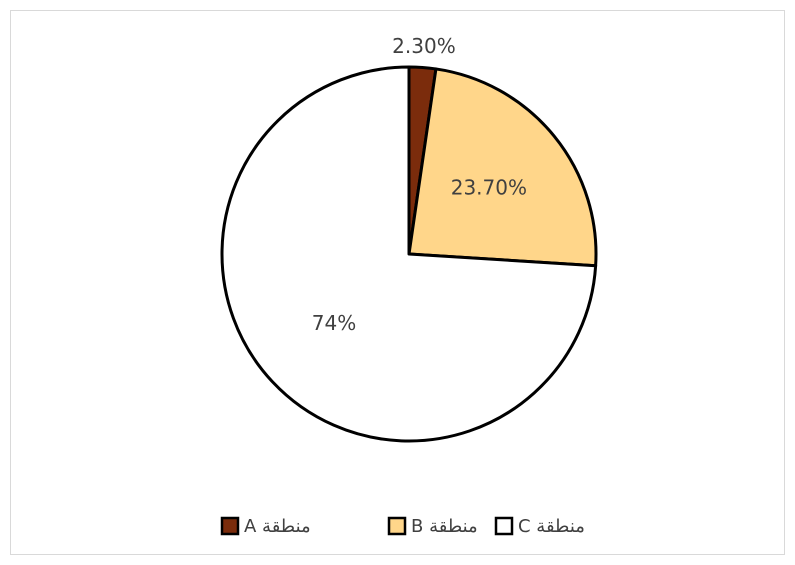 The height and width of the screenshot is (565, 795). What do you see at coordinates (502, 167) in the screenshot?
I see `pie-slice` at bounding box center [502, 167].